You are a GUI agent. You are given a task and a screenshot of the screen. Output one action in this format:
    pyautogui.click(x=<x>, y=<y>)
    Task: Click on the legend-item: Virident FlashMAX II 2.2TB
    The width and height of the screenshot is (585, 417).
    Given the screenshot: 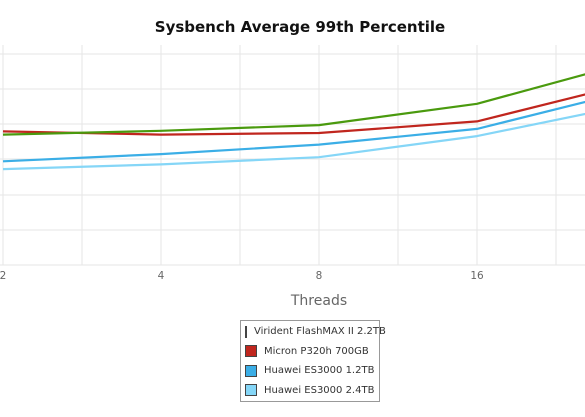 What is the action you would take?
    pyautogui.click(x=313, y=332)
    